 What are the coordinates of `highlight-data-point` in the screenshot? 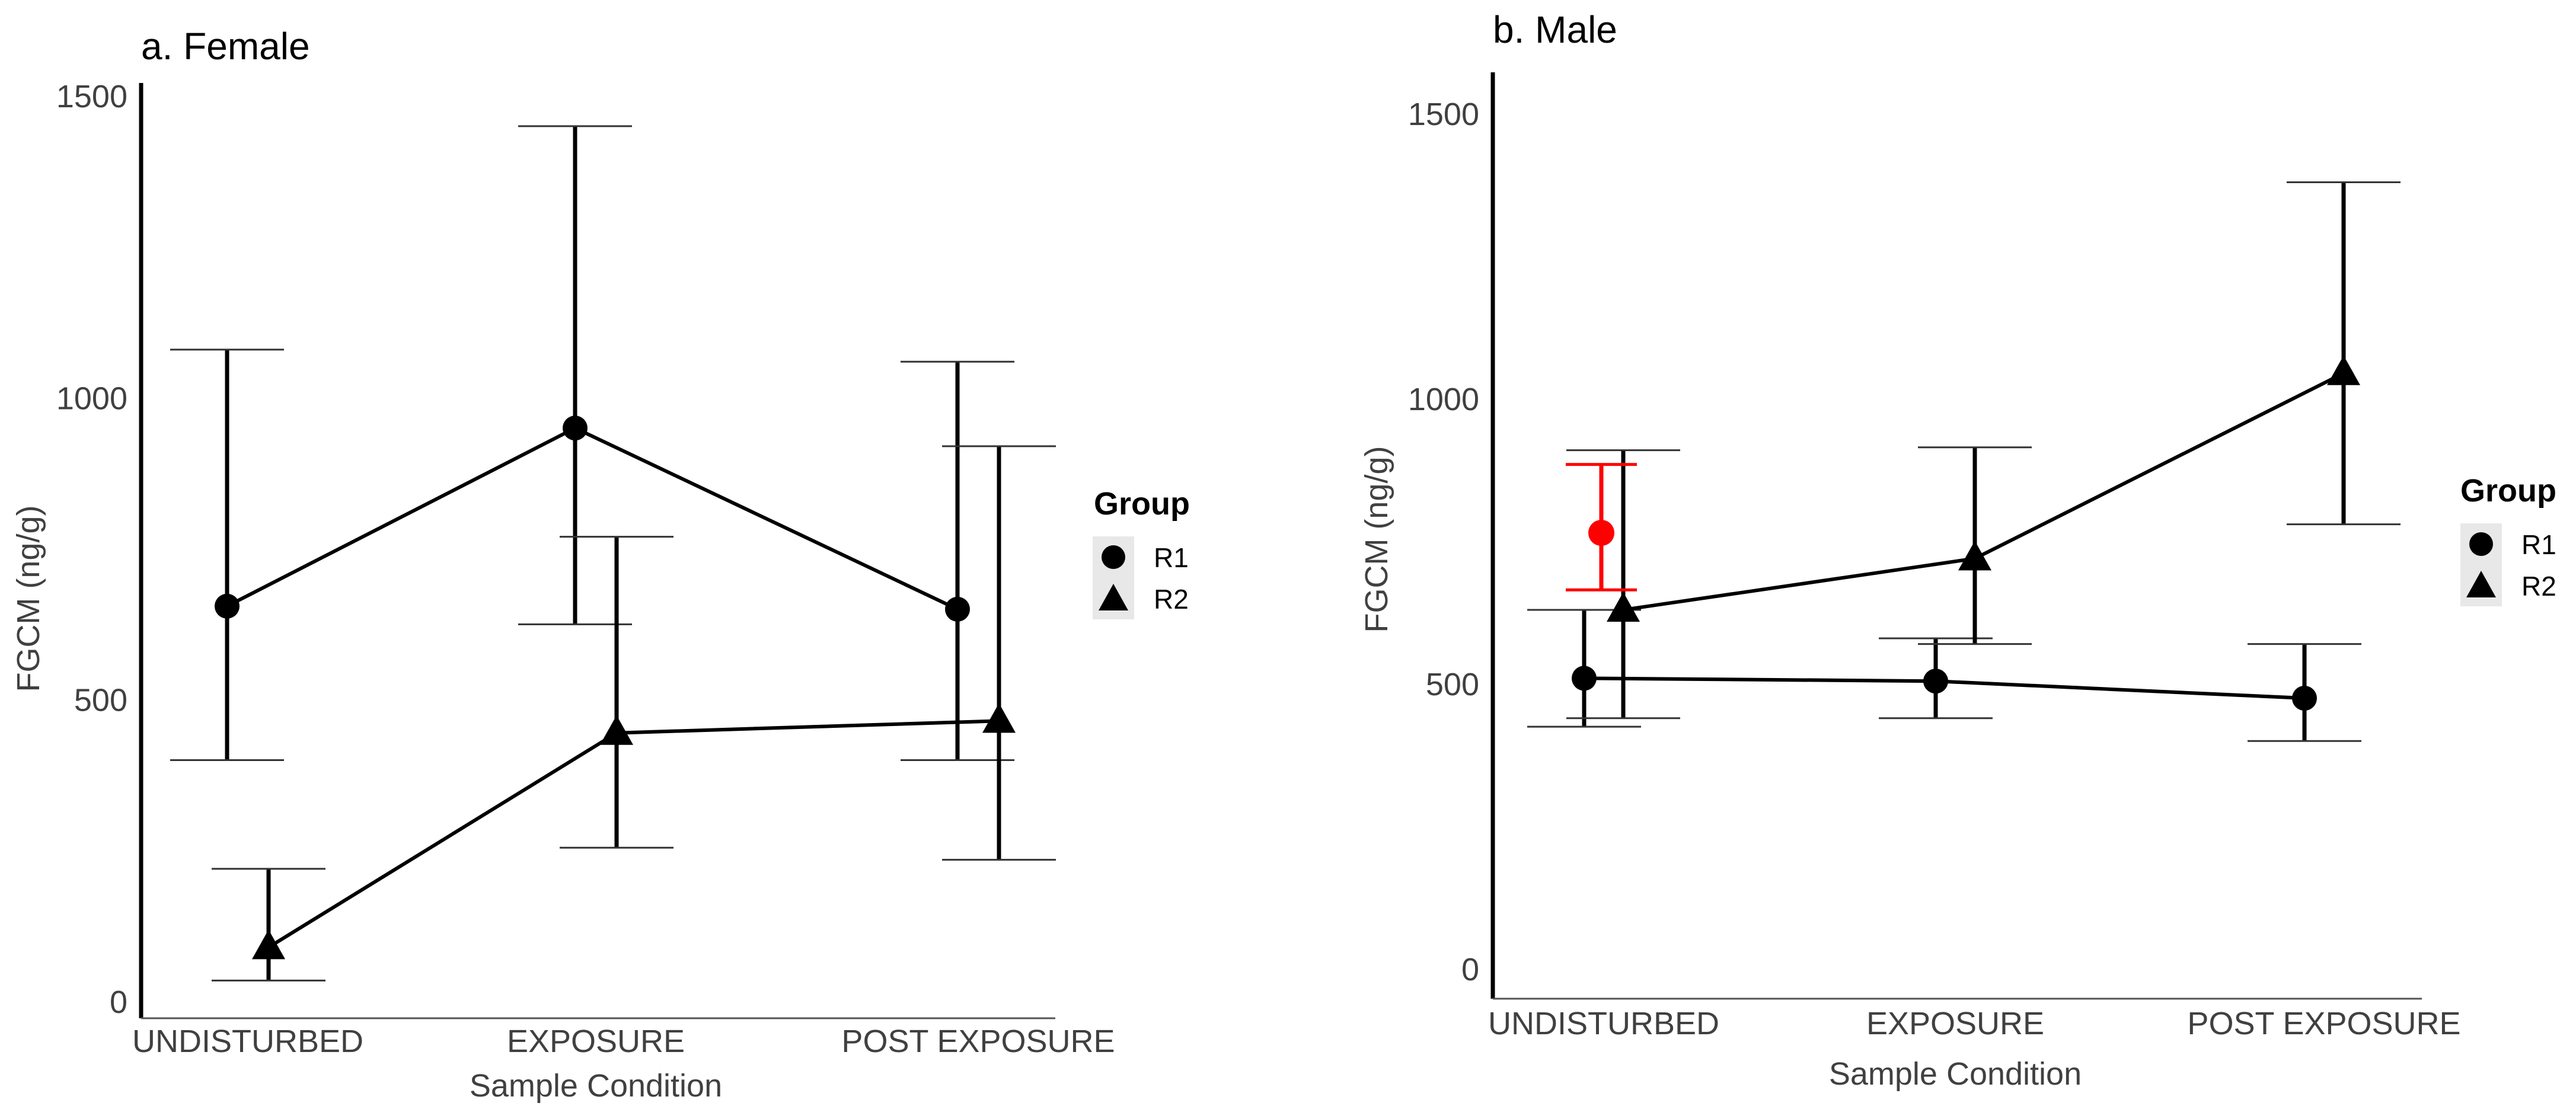 It's located at (1601, 533).